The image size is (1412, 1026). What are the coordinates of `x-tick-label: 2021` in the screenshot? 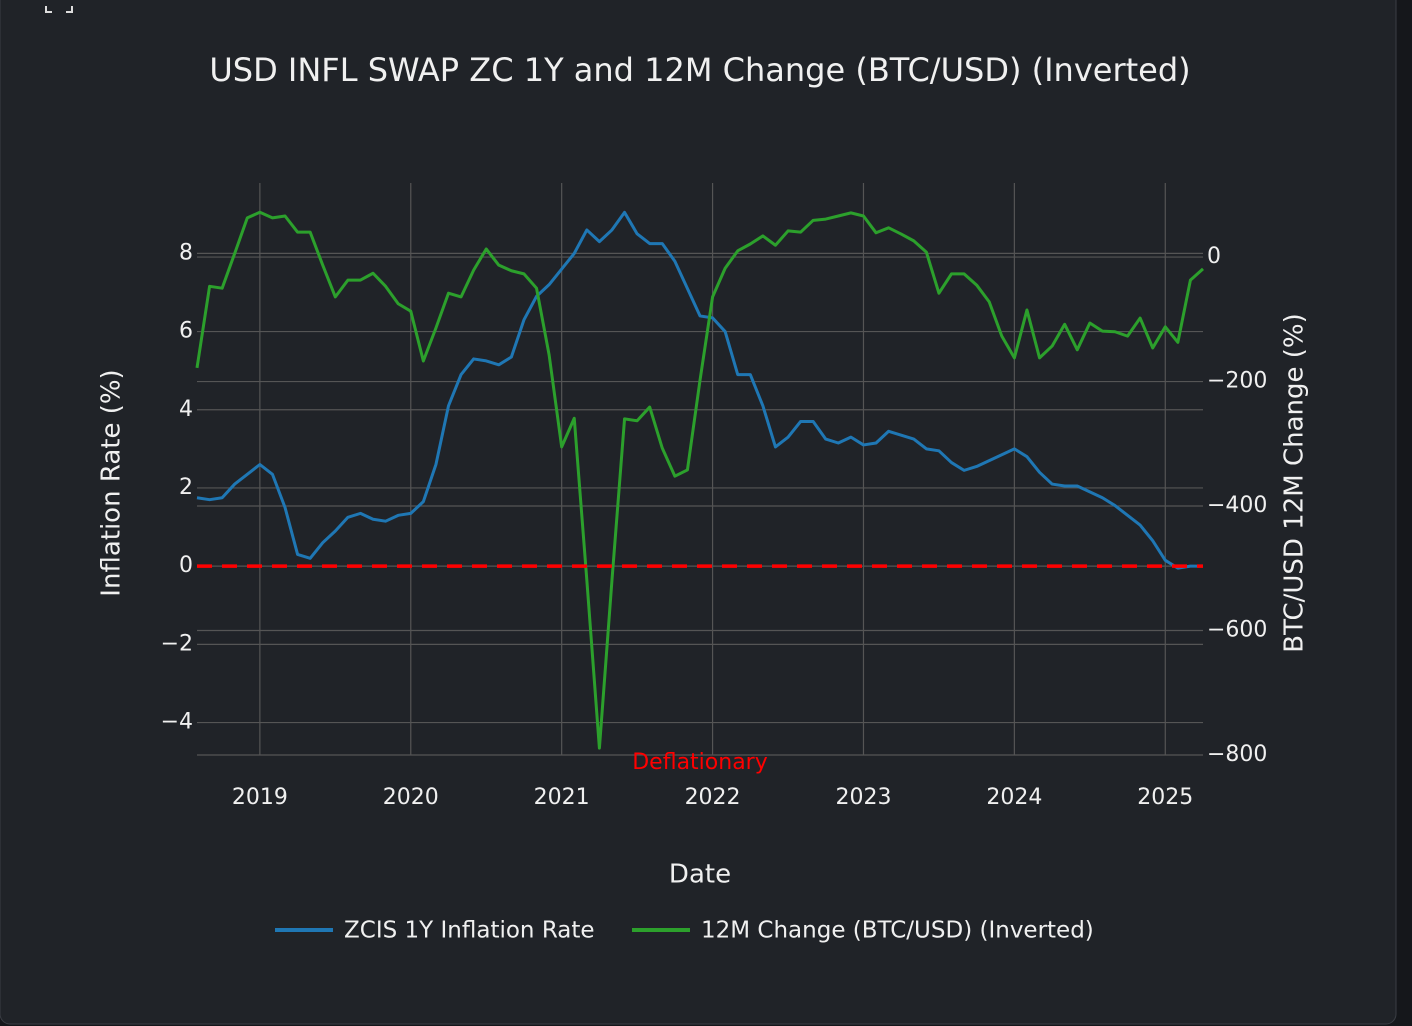 It's located at (562, 797).